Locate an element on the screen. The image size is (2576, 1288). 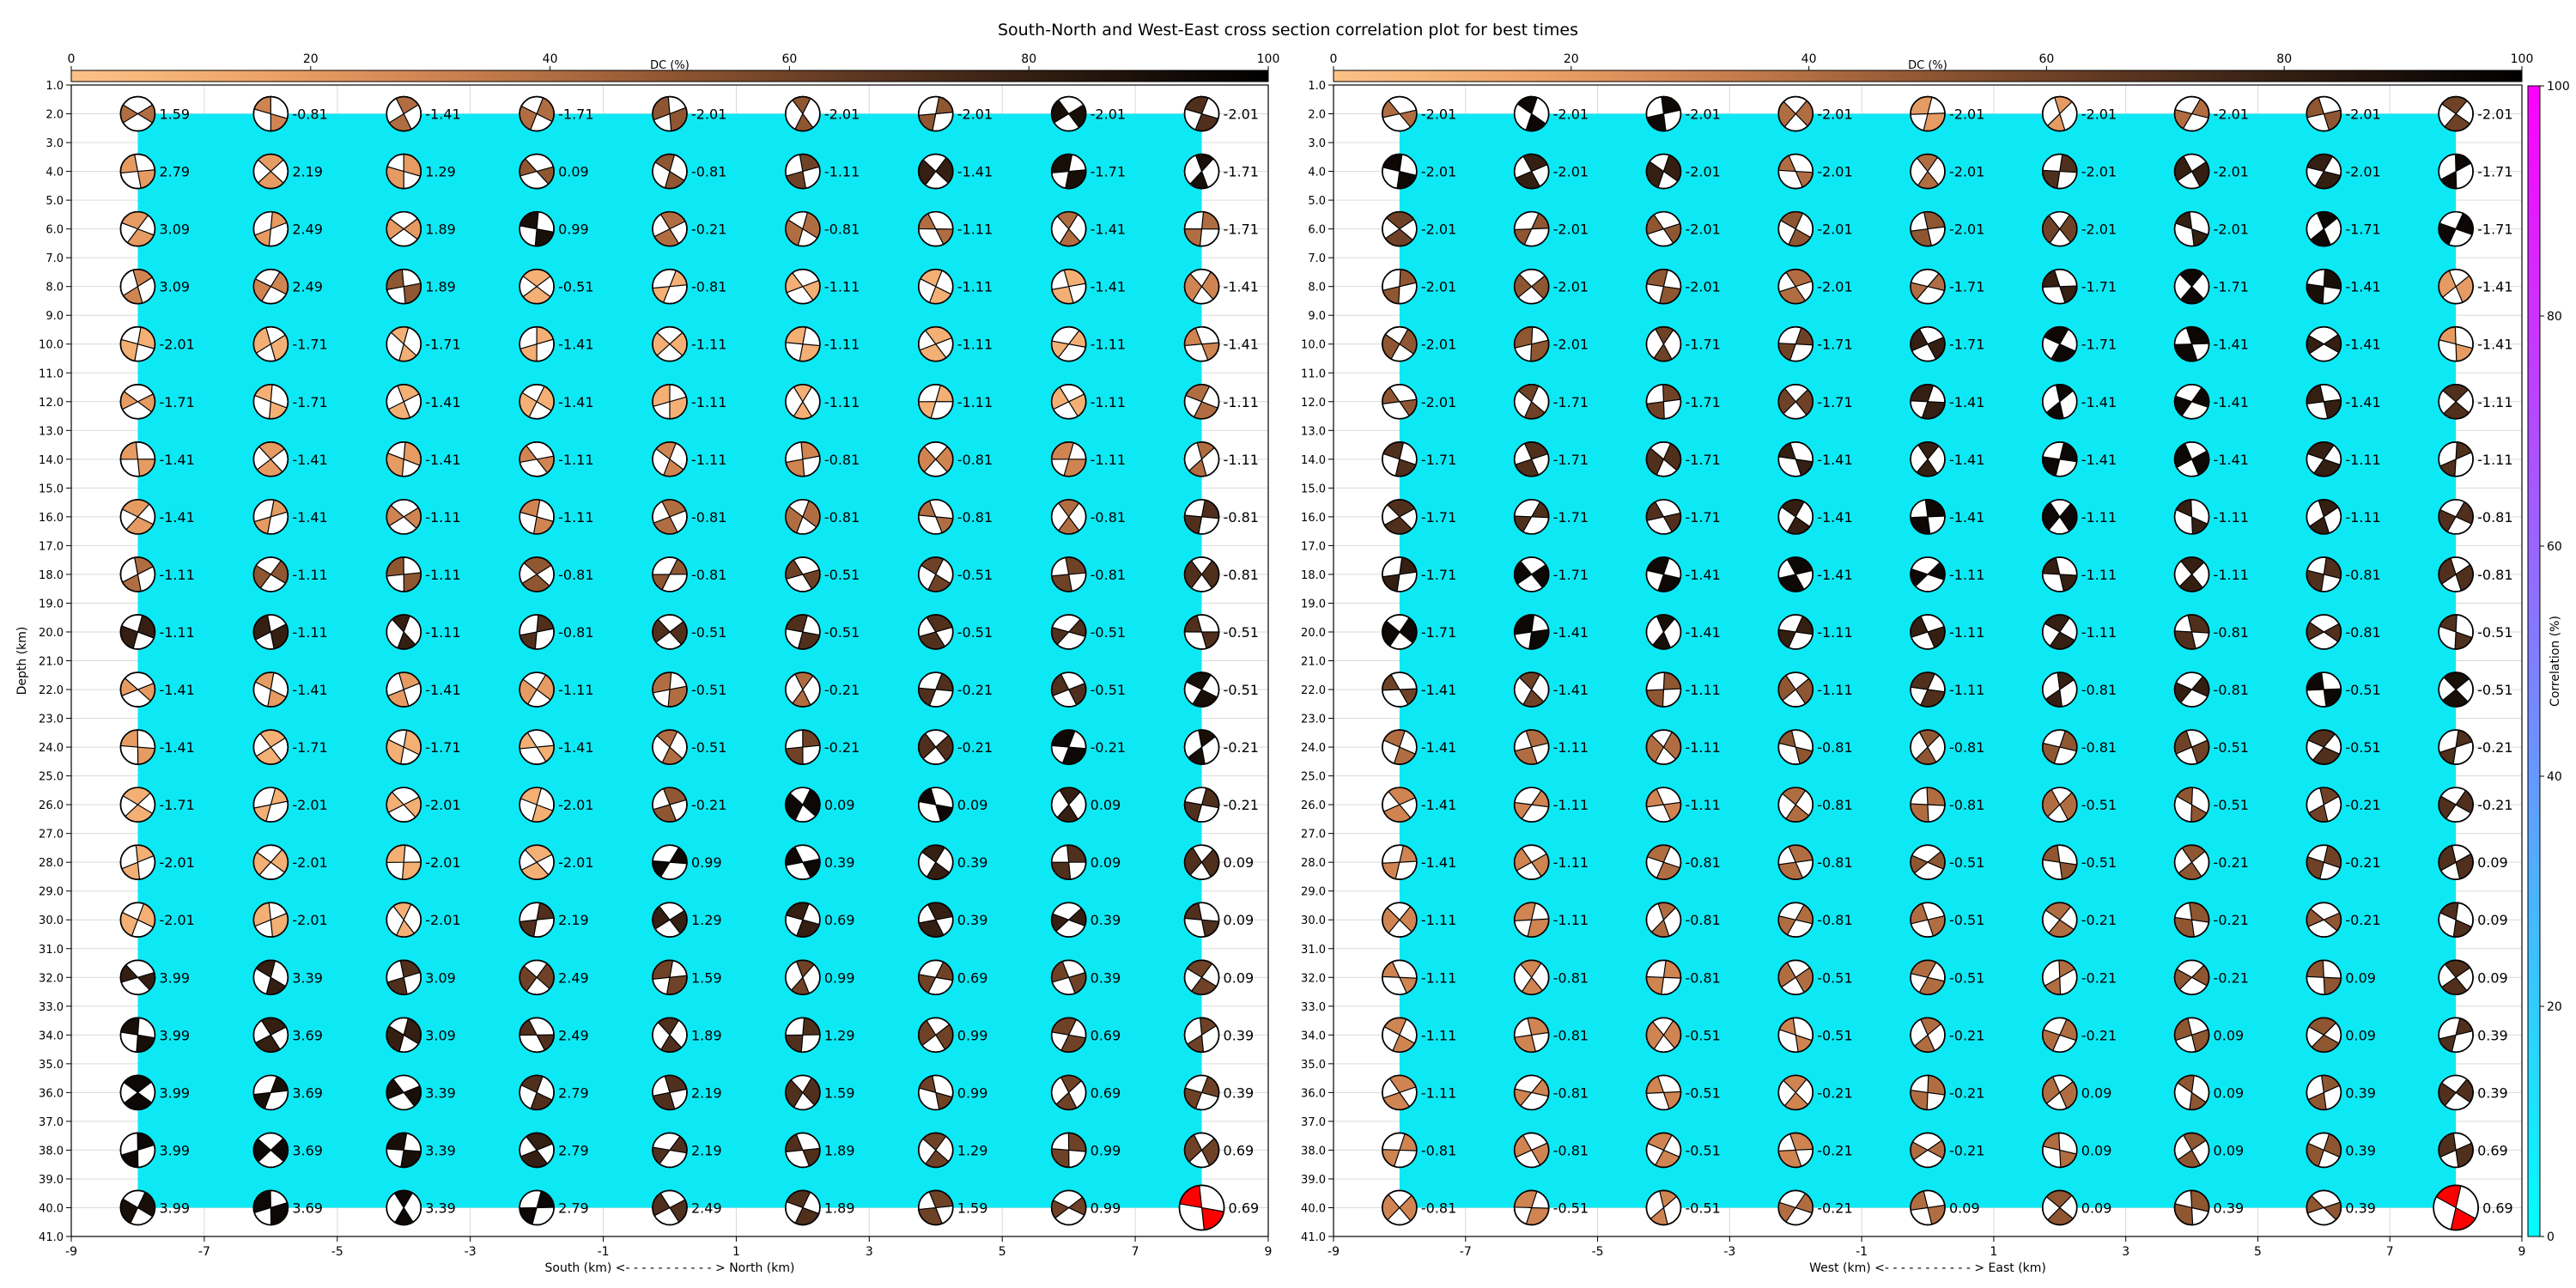
beachball: 2.19 is located at coordinates (687, 1151).